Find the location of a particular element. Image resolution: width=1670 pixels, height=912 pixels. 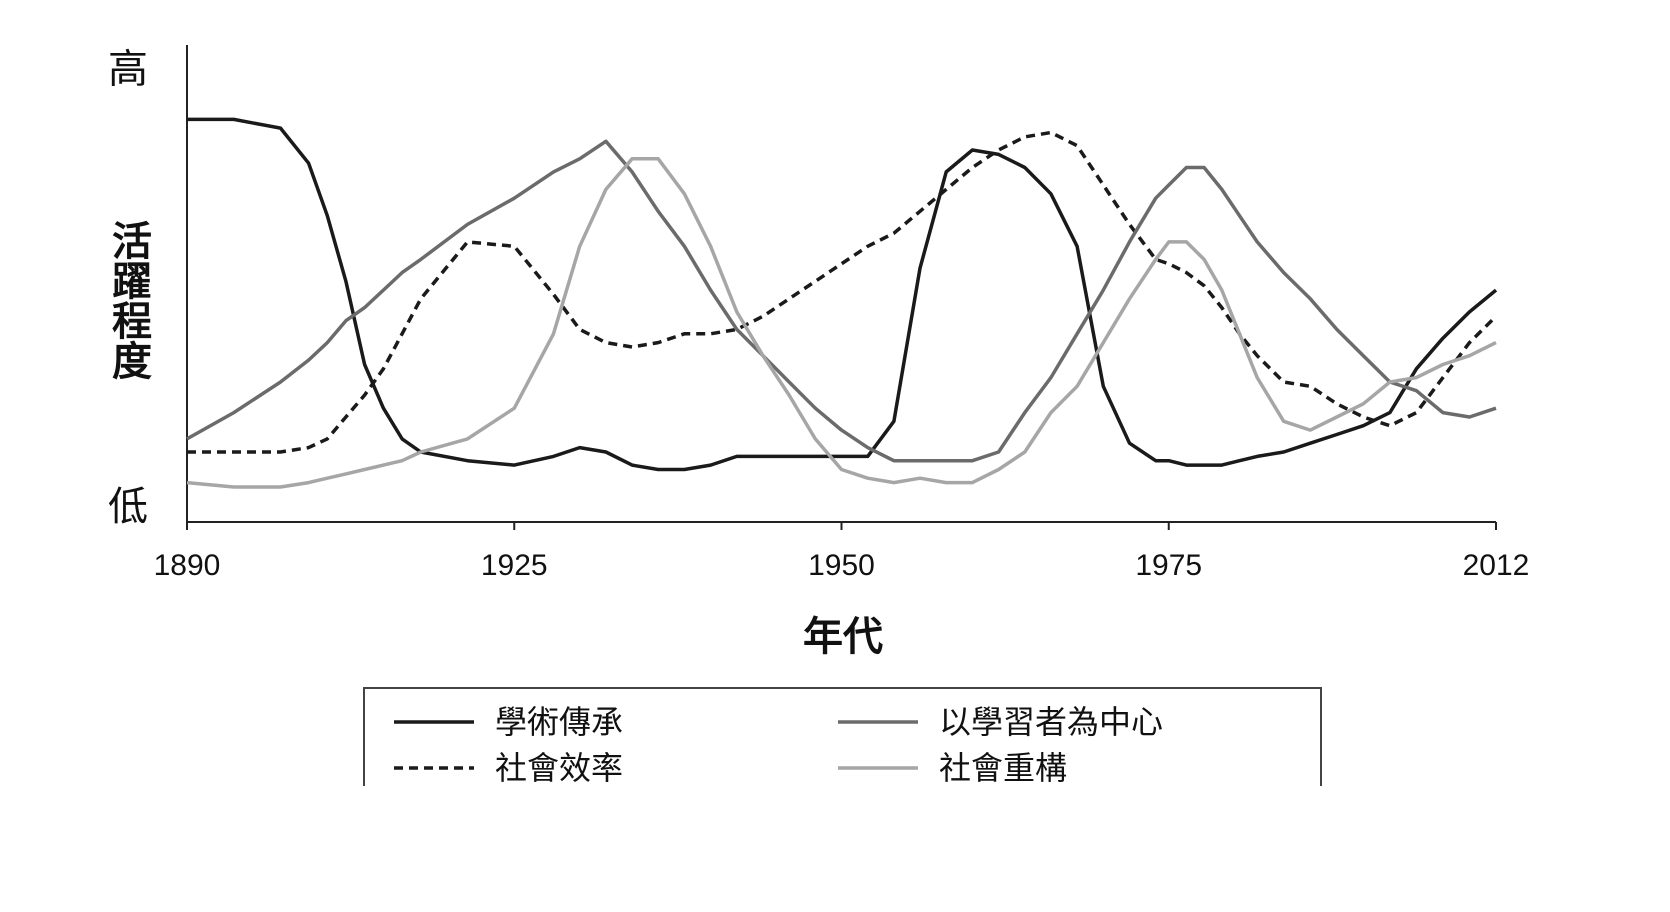

y-tick-label: 高 is located at coordinates (128, 69).